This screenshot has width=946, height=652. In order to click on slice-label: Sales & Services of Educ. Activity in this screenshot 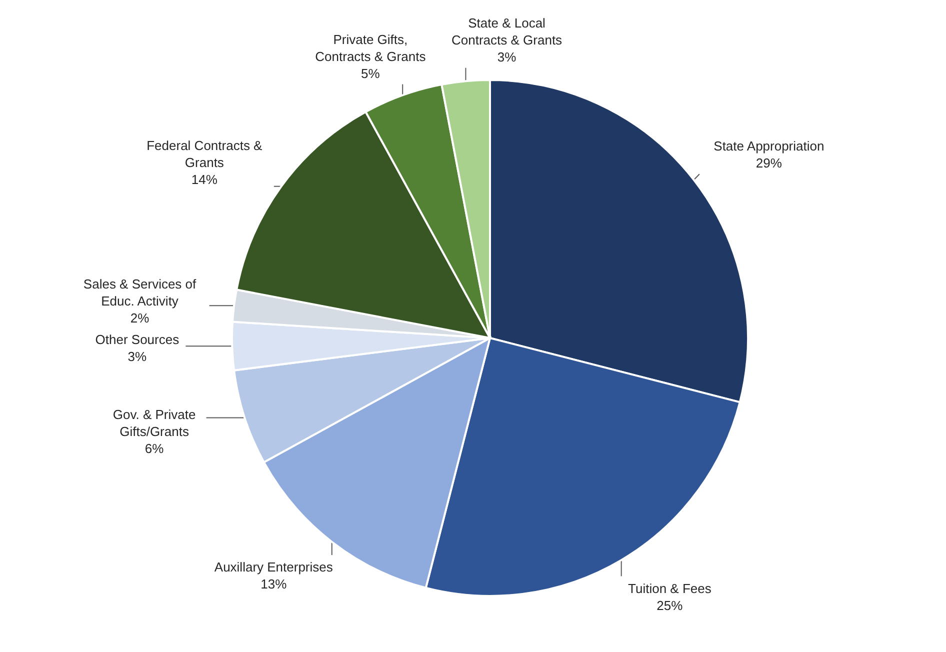, I will do `click(140, 292)`.